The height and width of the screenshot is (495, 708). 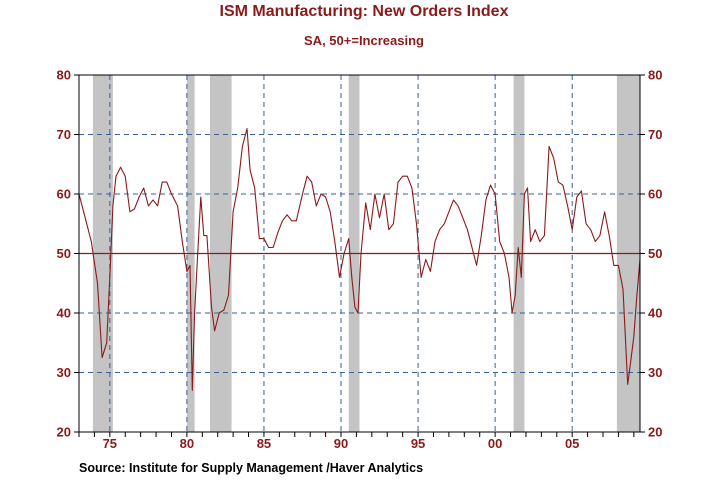 What do you see at coordinates (64, 253) in the screenshot?
I see `left-tick-label-50: 50` at bounding box center [64, 253].